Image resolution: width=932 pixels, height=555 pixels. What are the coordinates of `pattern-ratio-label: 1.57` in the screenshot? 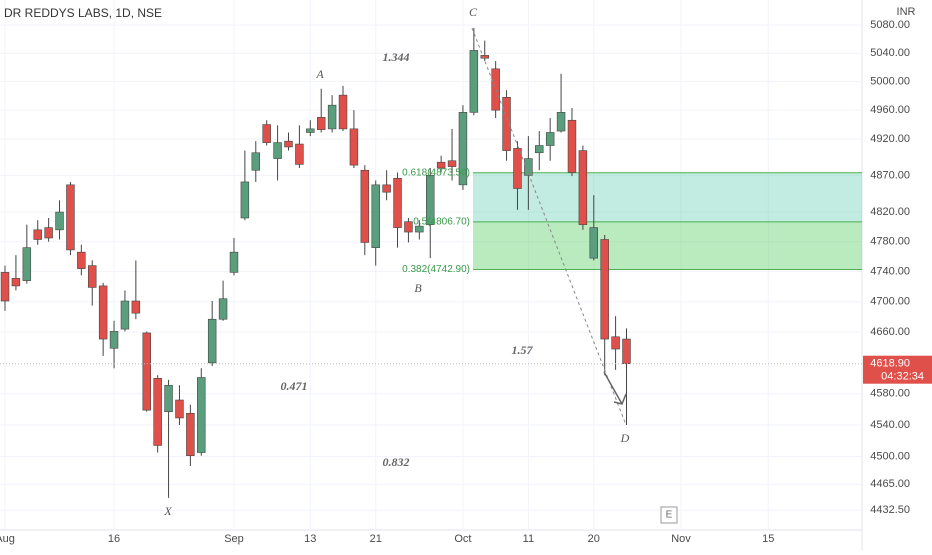 It's located at (523, 350).